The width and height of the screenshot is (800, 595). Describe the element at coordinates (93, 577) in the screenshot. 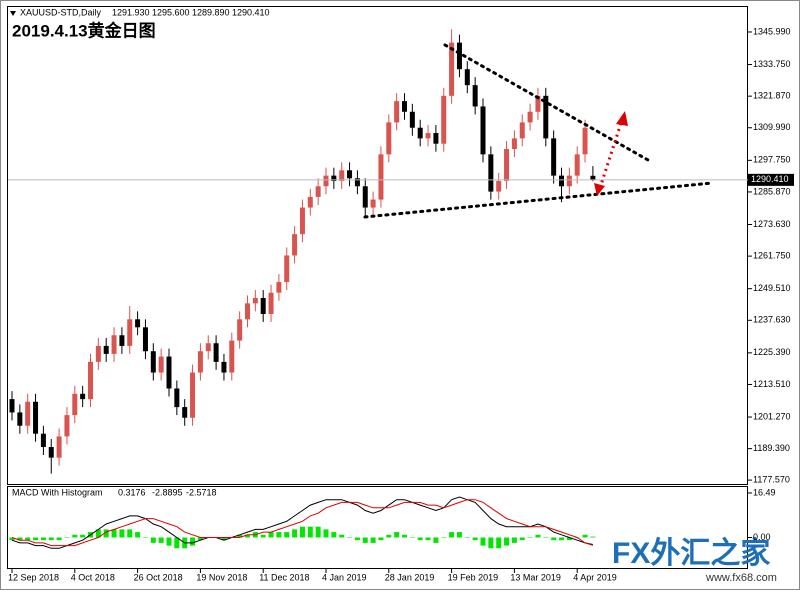

I see `x-tick-label: 4 Oct 2018` at that location.